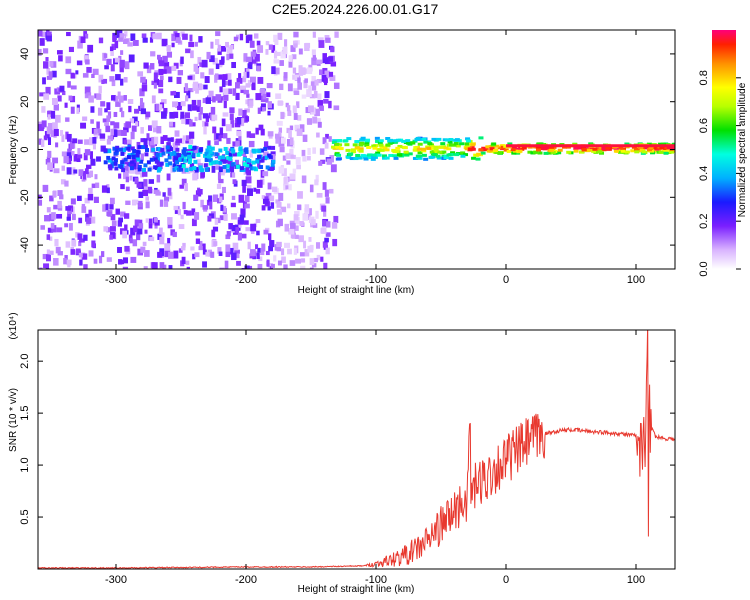  What do you see at coordinates (704, 77) in the screenshot?
I see `colorbar-tick-label: 0.8` at bounding box center [704, 77].